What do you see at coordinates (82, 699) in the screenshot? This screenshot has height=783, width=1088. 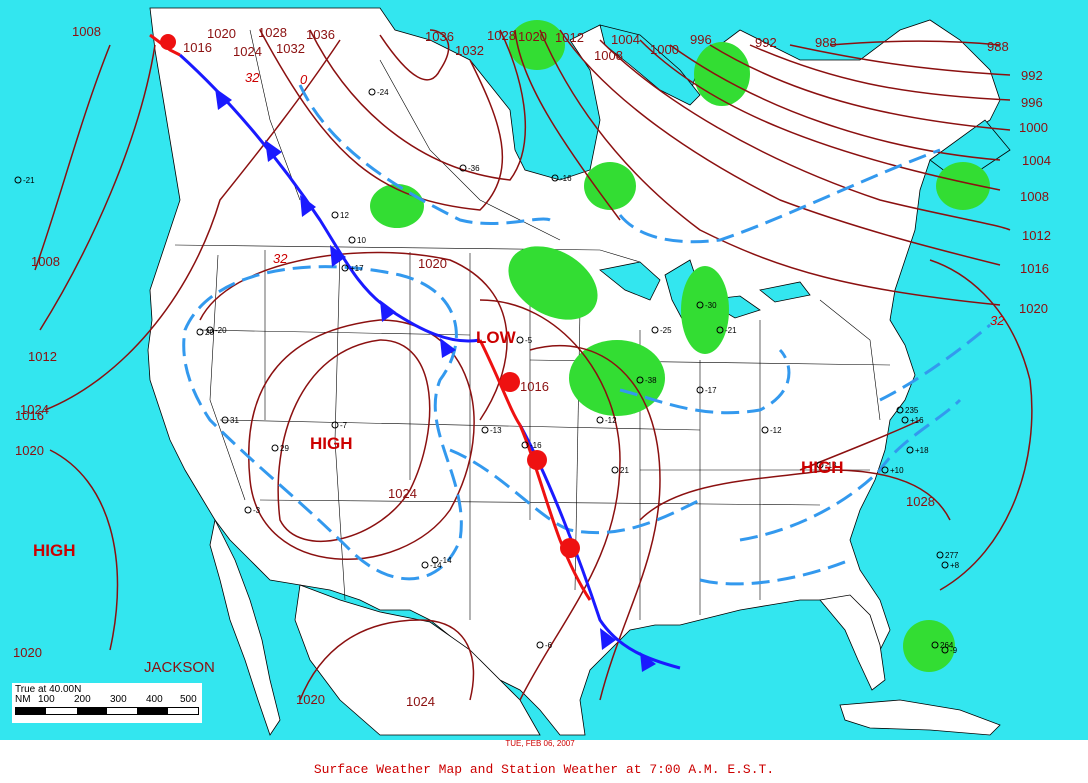 I see `scale-tick: 200` at bounding box center [82, 699].